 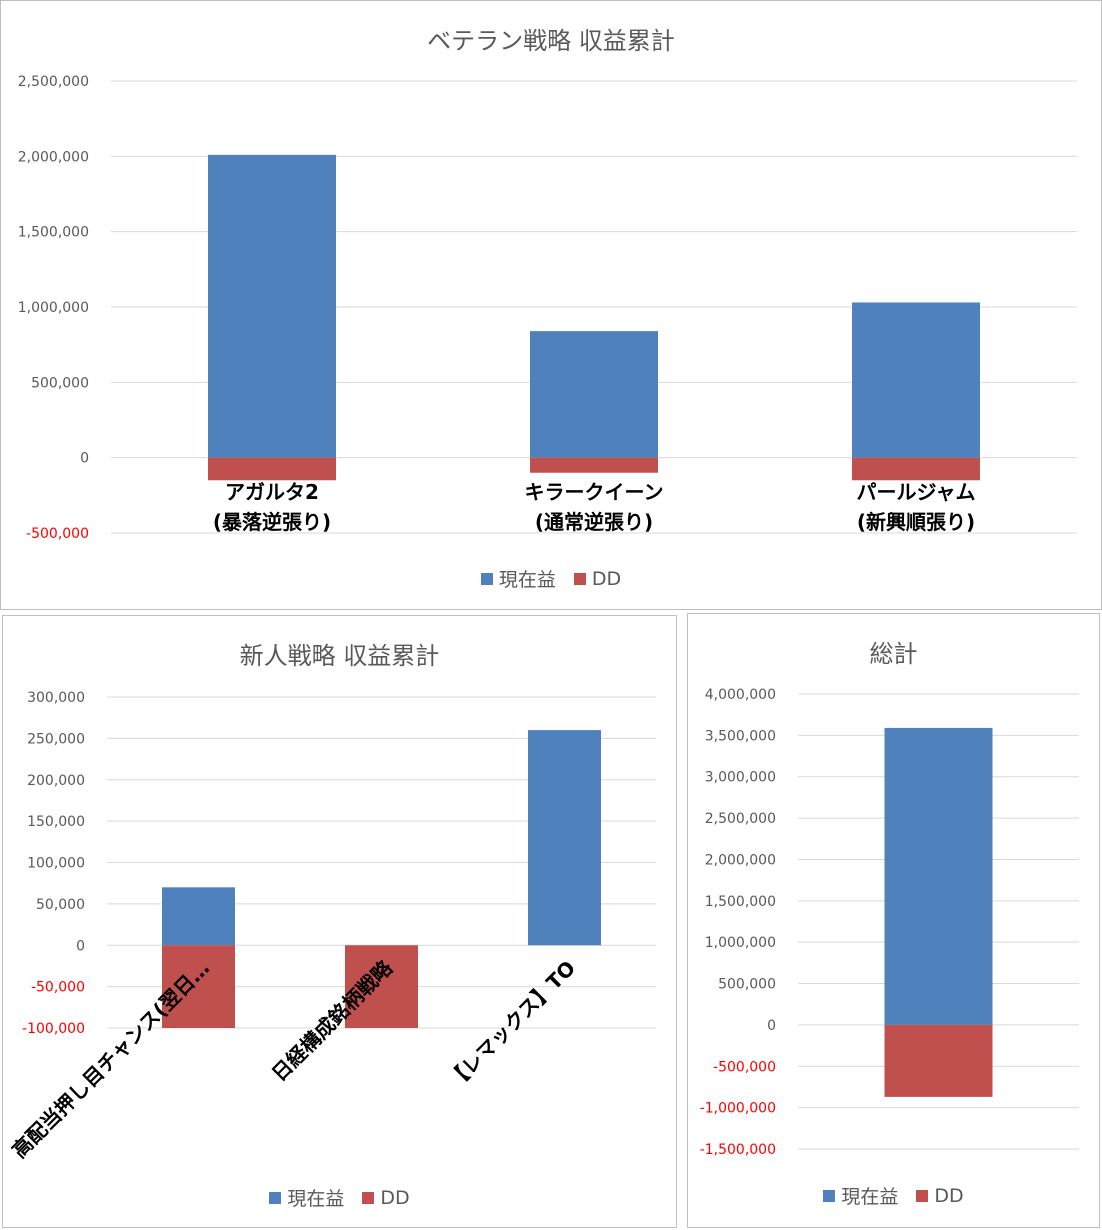 I want to click on chart-title: 総計, so click(x=893, y=654).